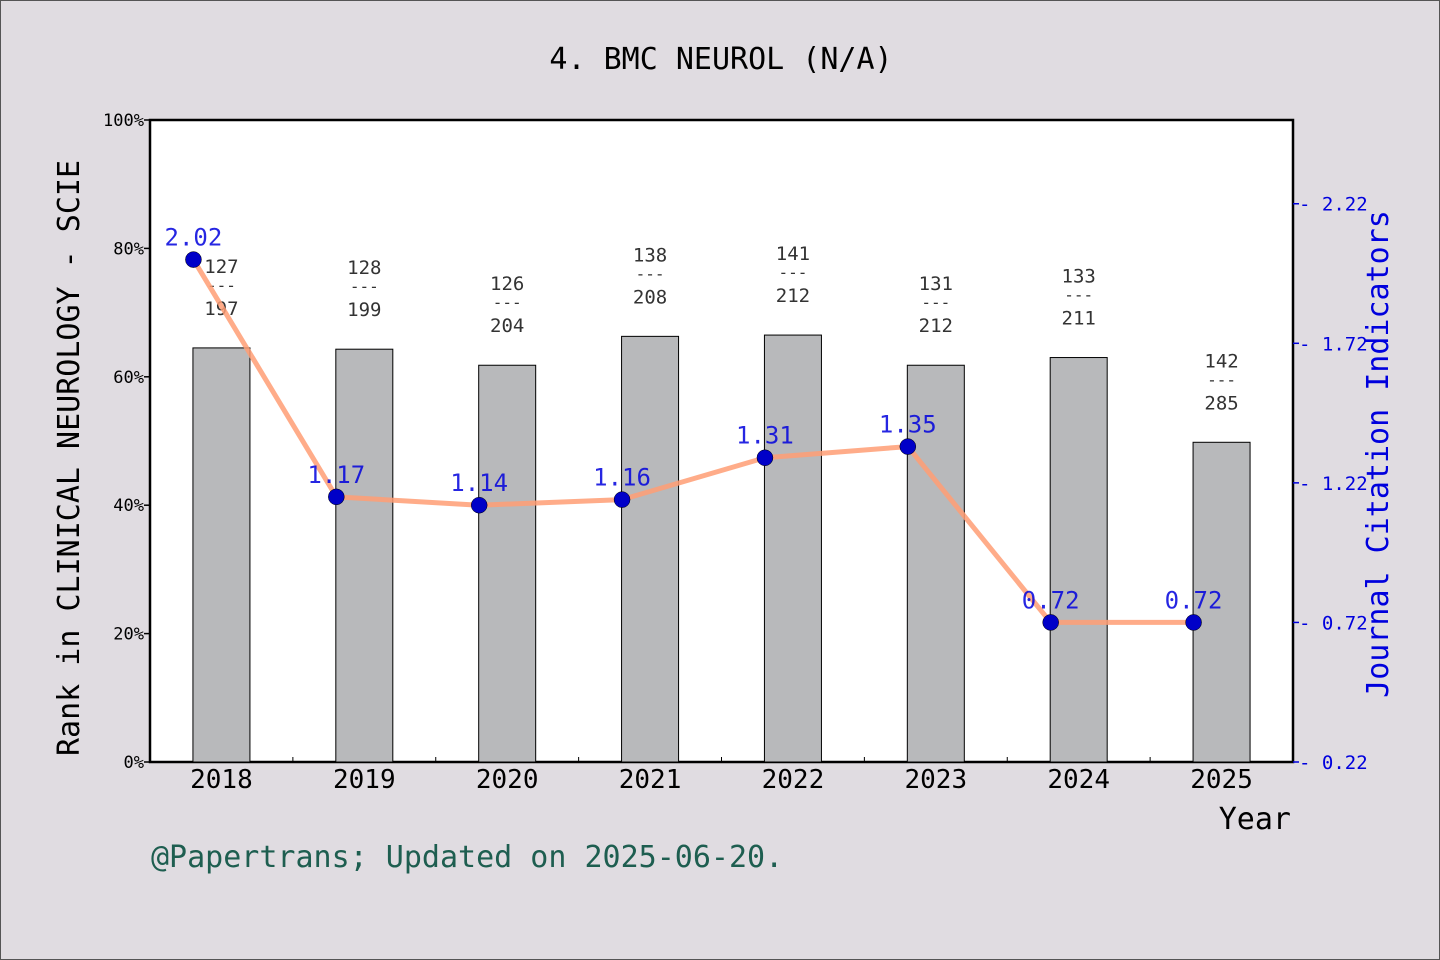 The image size is (1440, 960). I want to click on y2-tick-label: - 1.22, so click(1333, 484).